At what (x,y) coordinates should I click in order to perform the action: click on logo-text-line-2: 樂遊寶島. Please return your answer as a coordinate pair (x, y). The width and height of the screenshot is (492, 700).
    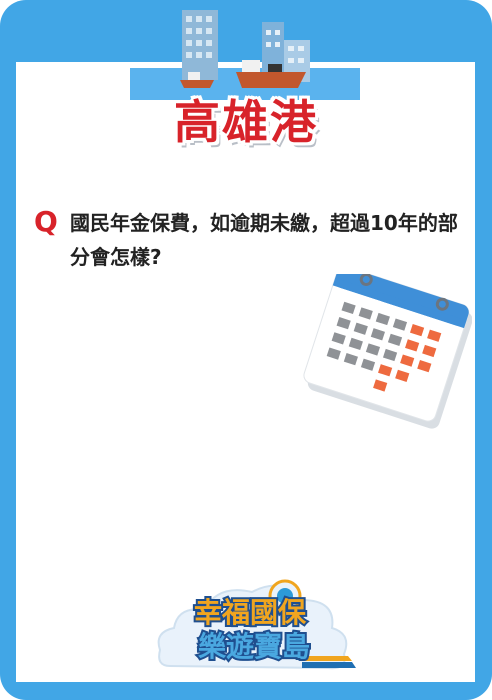
    Looking at the image, I should click on (254, 646).